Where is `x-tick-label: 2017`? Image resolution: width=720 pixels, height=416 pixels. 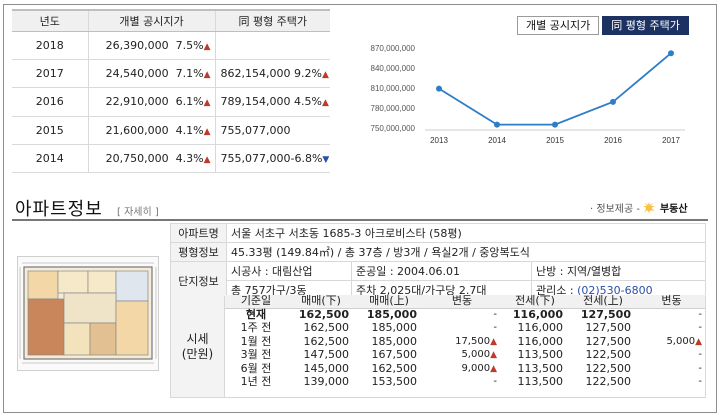 x-tick-label: 2017 is located at coordinates (671, 140).